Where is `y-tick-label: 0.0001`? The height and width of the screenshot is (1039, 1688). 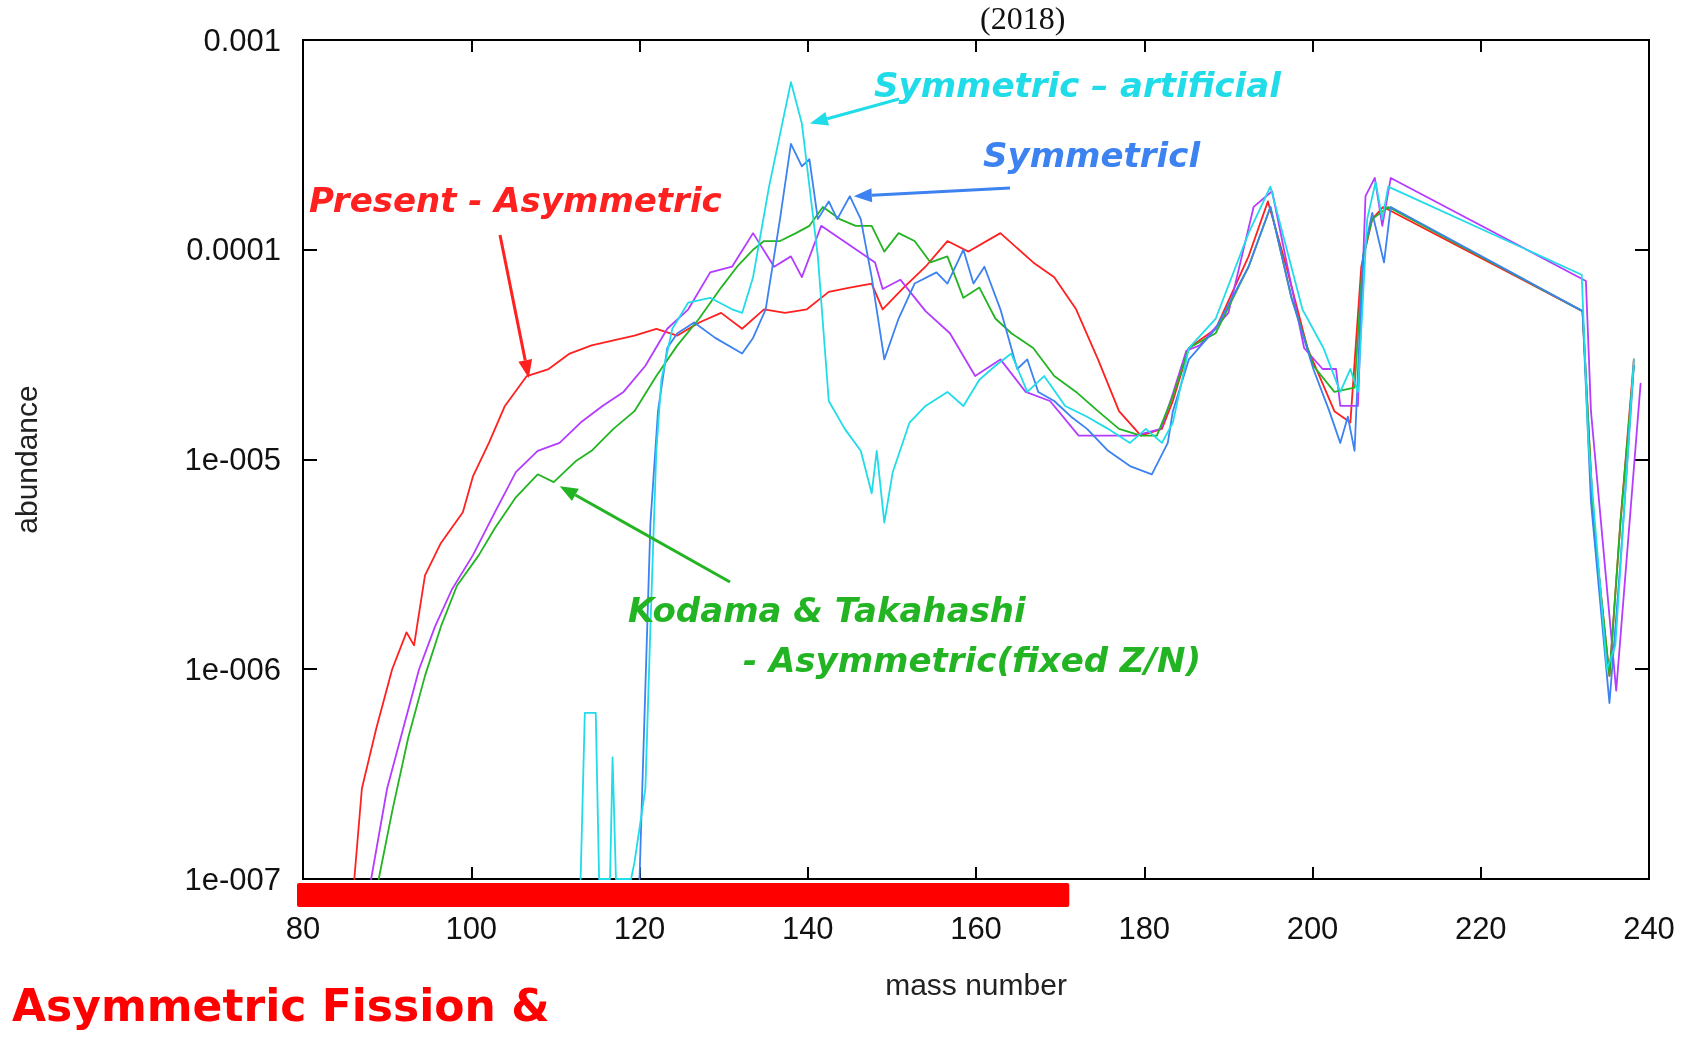 y-tick-label: 0.0001 is located at coordinates (233, 250).